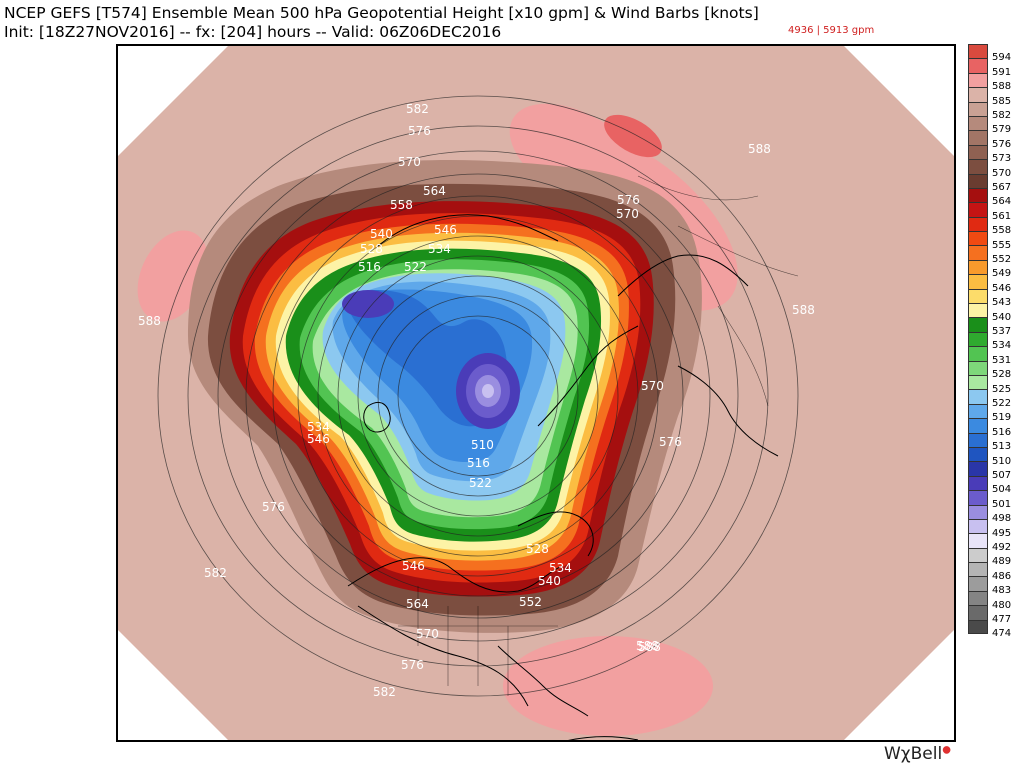 This screenshot has height=768, width=1024. Describe the element at coordinates (369, 267) in the screenshot. I see `contour-label: 516` at that location.